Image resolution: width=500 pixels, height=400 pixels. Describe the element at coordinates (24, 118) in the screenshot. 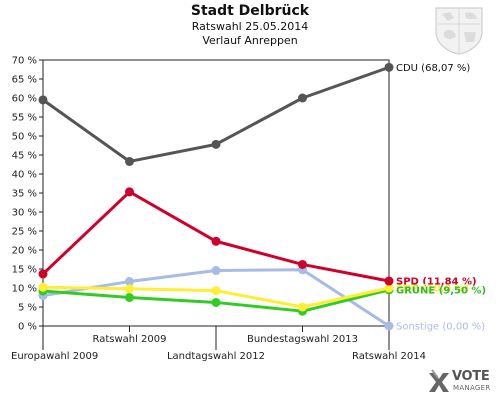

I see `y-tick-label: 55 %` at that location.